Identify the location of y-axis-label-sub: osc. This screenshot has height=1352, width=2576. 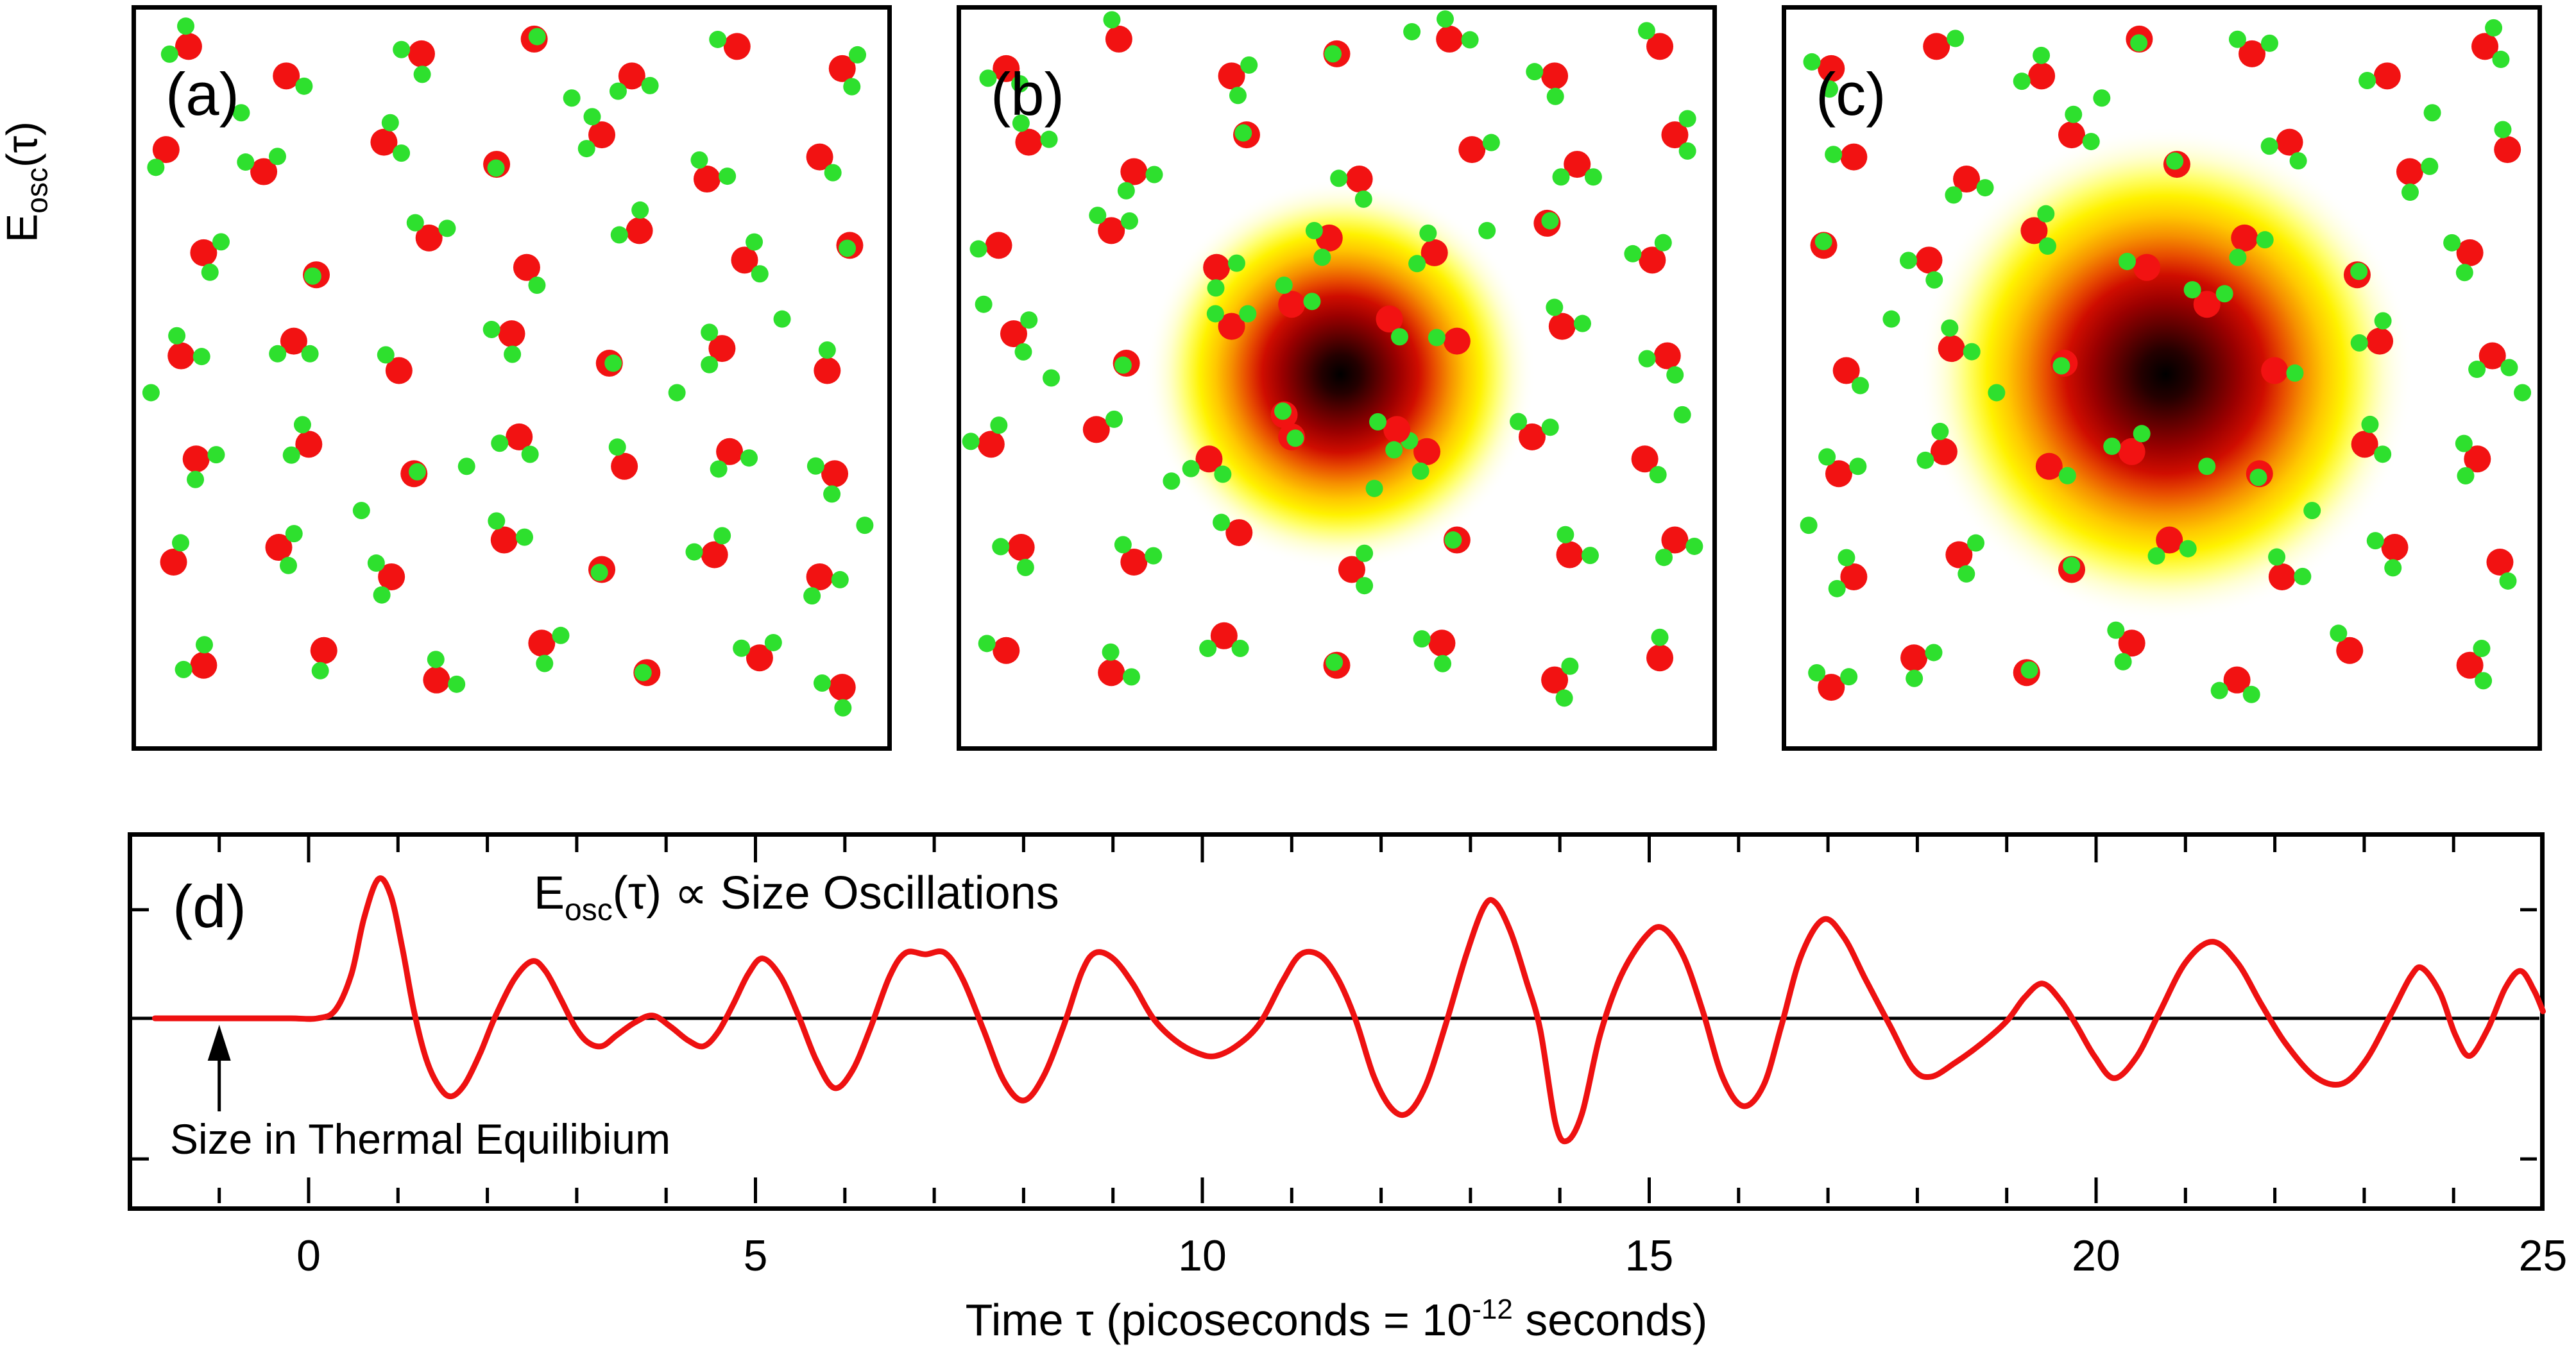
(37, 190).